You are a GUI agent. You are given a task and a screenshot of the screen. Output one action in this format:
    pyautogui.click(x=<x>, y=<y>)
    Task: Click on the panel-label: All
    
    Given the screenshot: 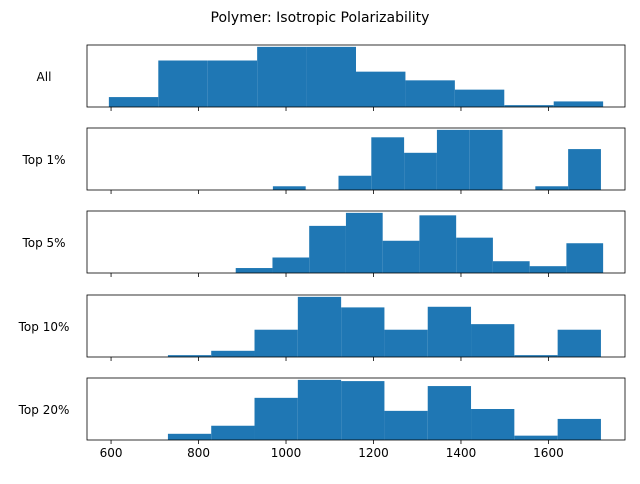 What is the action you would take?
    pyautogui.click(x=44, y=77)
    